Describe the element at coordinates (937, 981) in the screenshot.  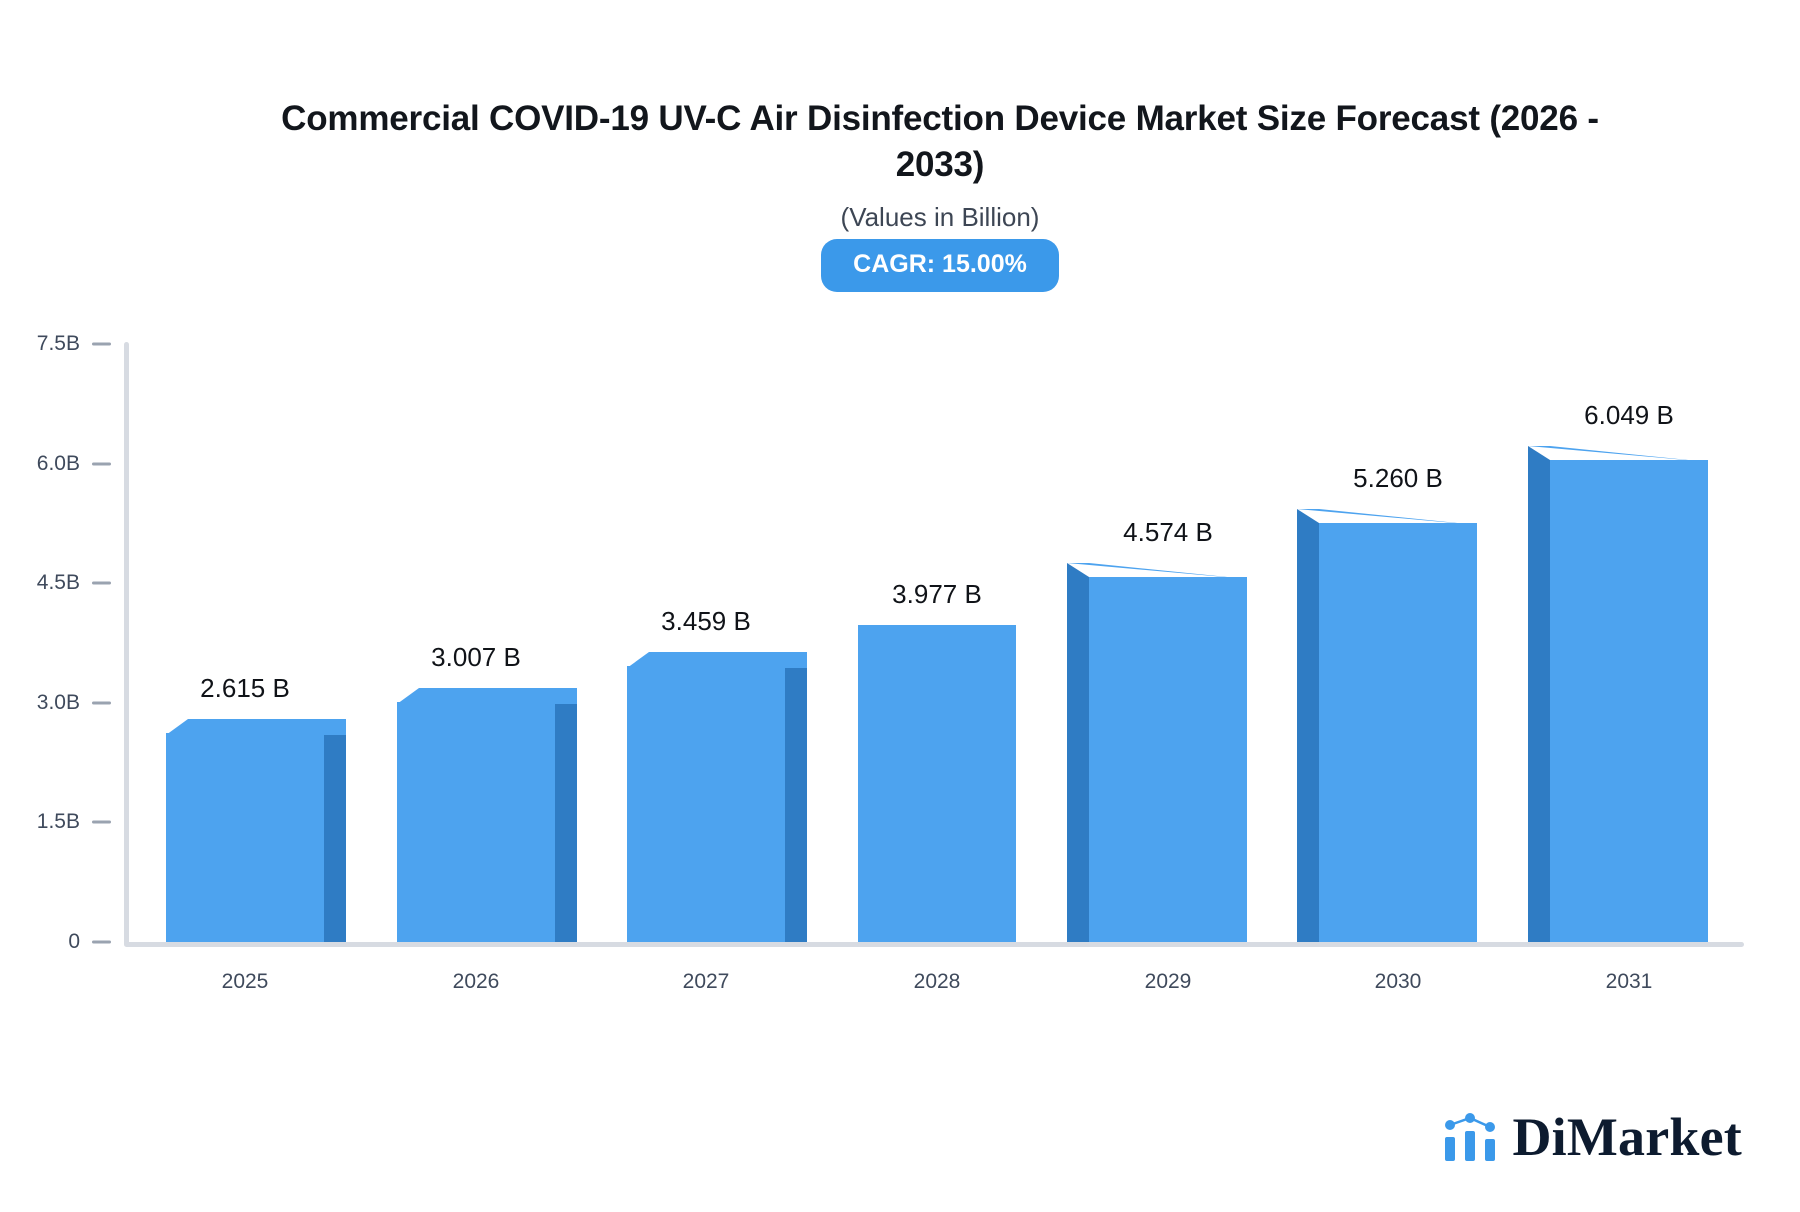
I see `x-axis-tick-label: 2028` at that location.